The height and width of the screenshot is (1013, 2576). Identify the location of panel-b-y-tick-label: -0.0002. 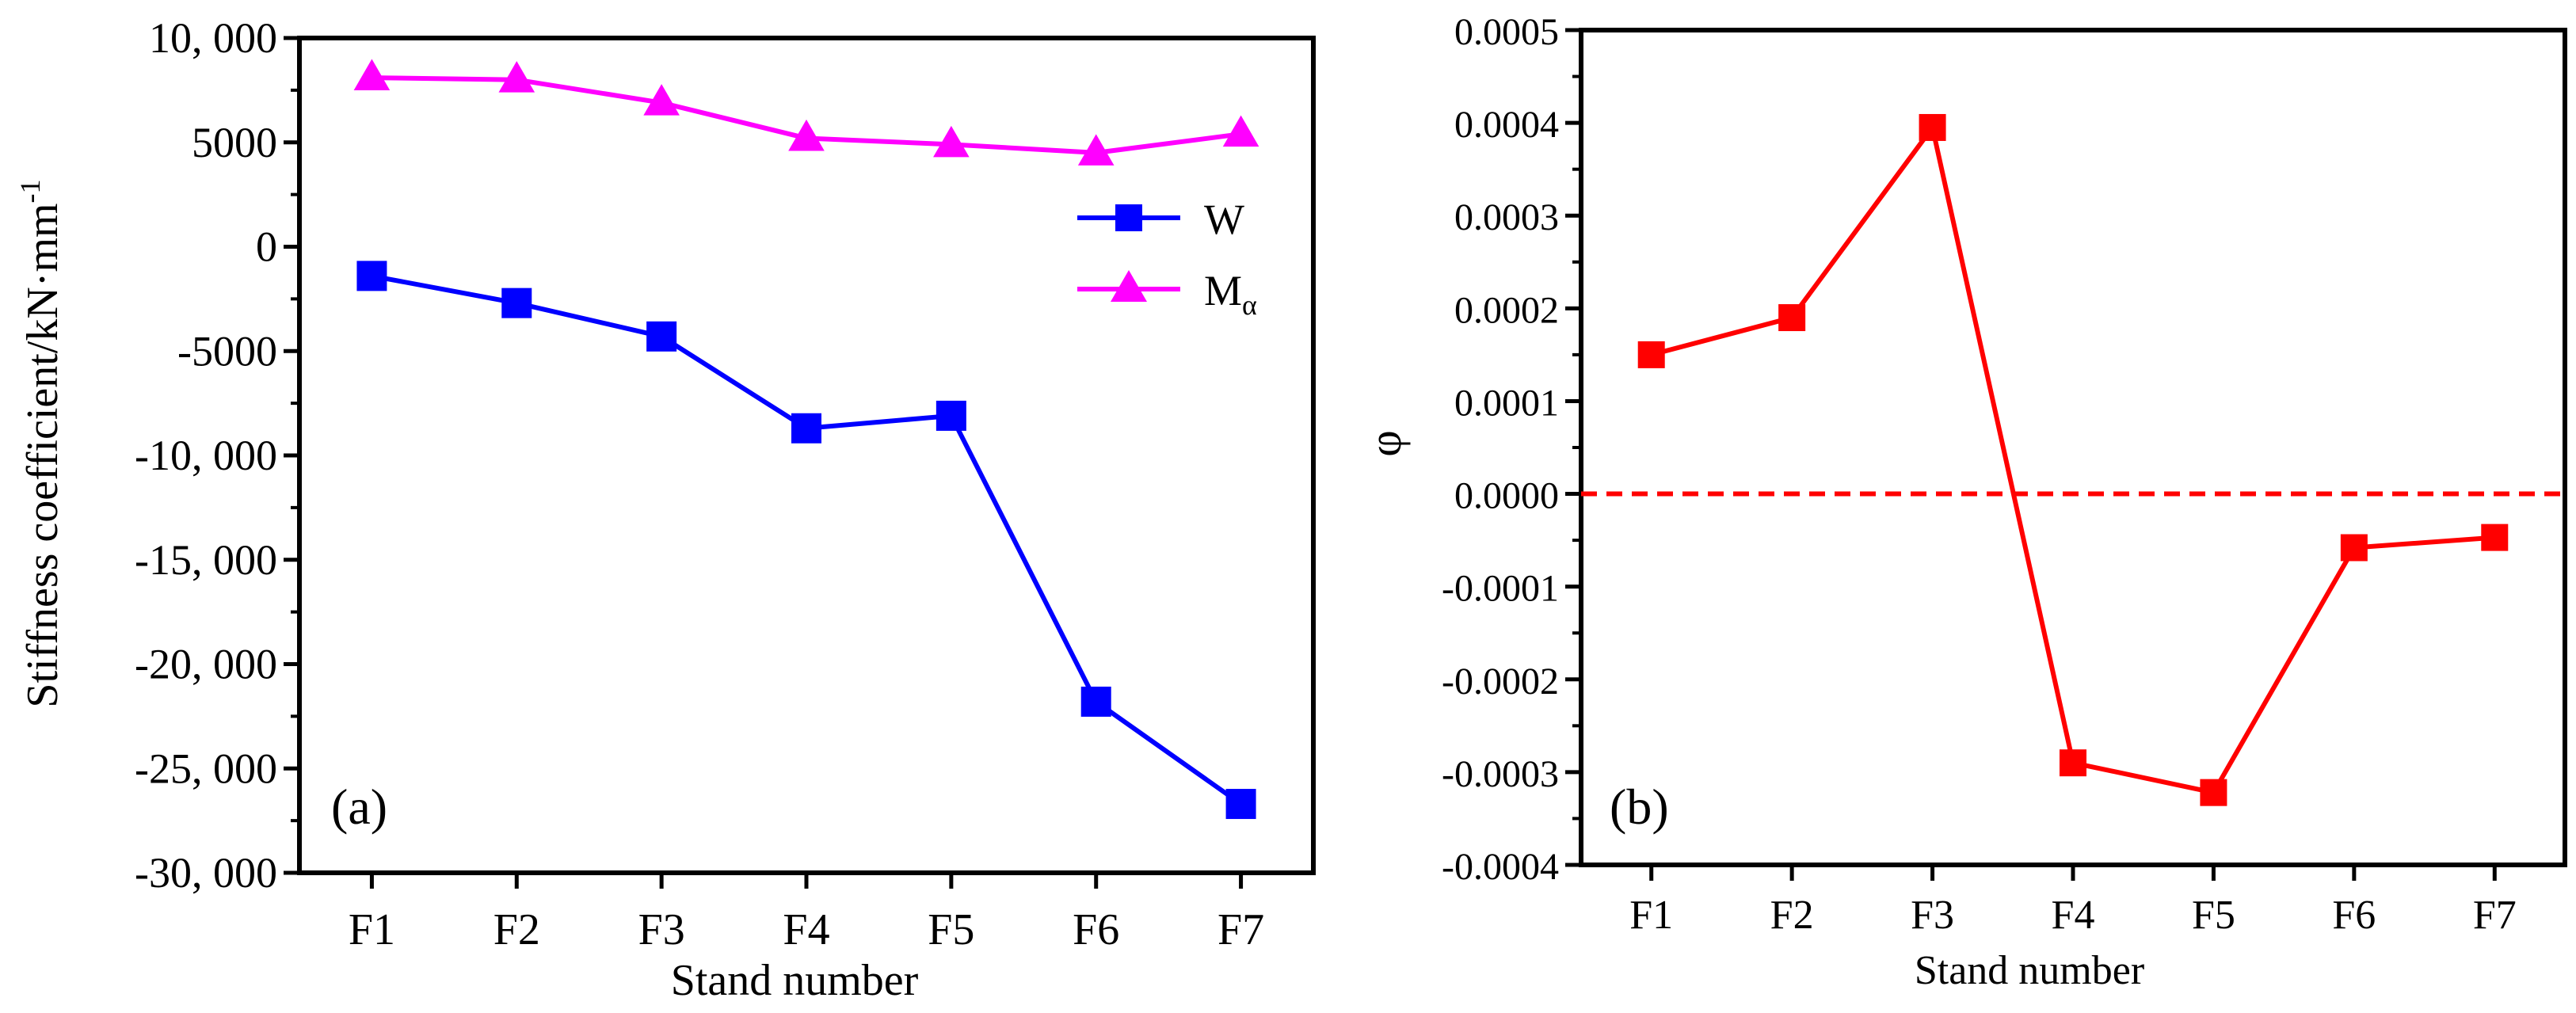
(1501, 682).